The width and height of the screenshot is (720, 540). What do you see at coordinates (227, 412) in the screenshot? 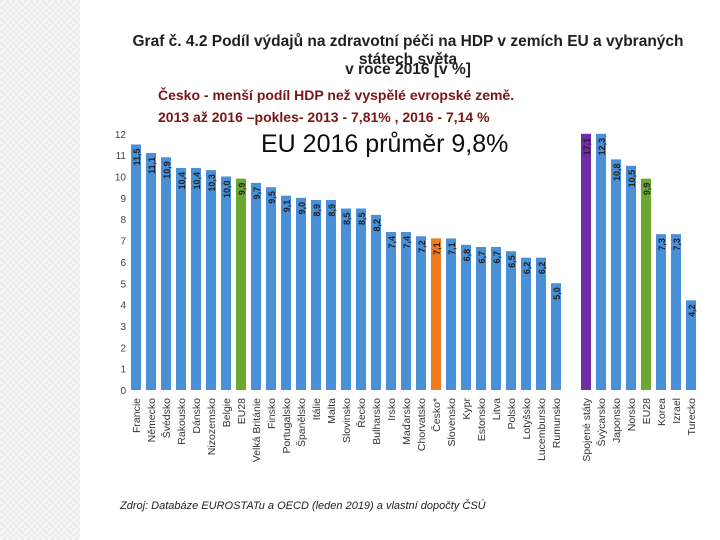
I see `category-label: Belgie` at bounding box center [227, 412].